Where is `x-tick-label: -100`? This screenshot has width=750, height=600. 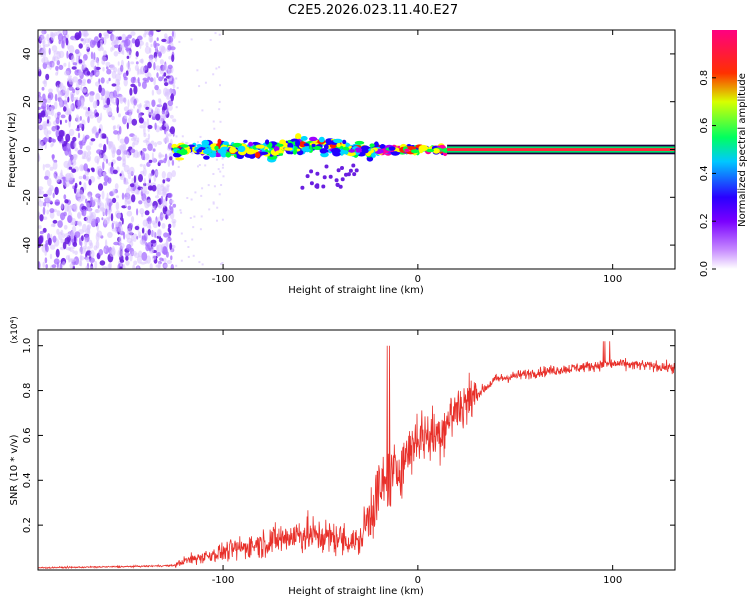
x-tick-label: -100 is located at coordinates (223, 580).